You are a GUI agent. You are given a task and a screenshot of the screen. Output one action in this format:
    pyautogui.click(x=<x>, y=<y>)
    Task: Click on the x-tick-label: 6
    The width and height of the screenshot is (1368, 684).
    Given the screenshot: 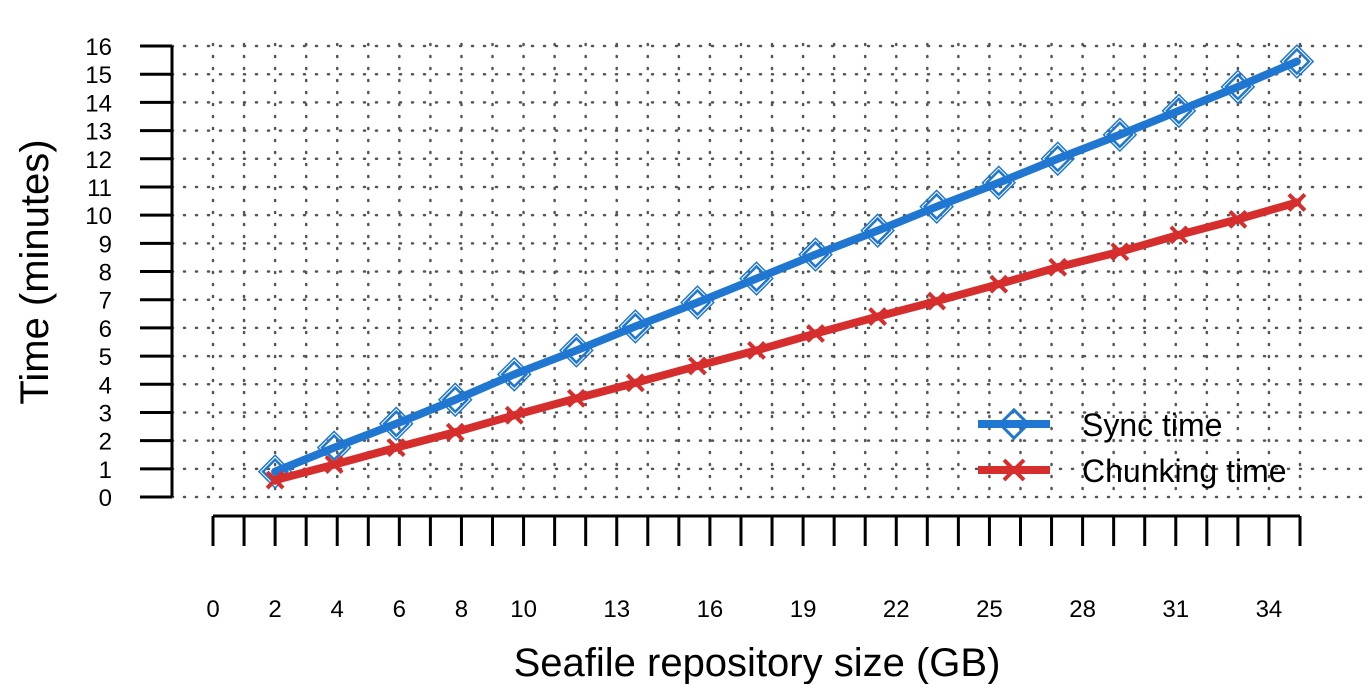 What is the action you would take?
    pyautogui.click(x=399, y=609)
    